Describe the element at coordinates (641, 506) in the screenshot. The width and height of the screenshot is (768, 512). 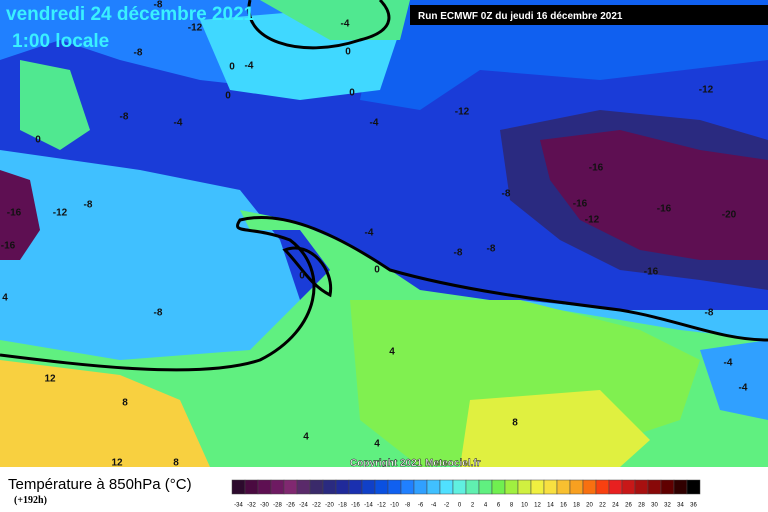
I see `colorbar-label: 28` at that location.